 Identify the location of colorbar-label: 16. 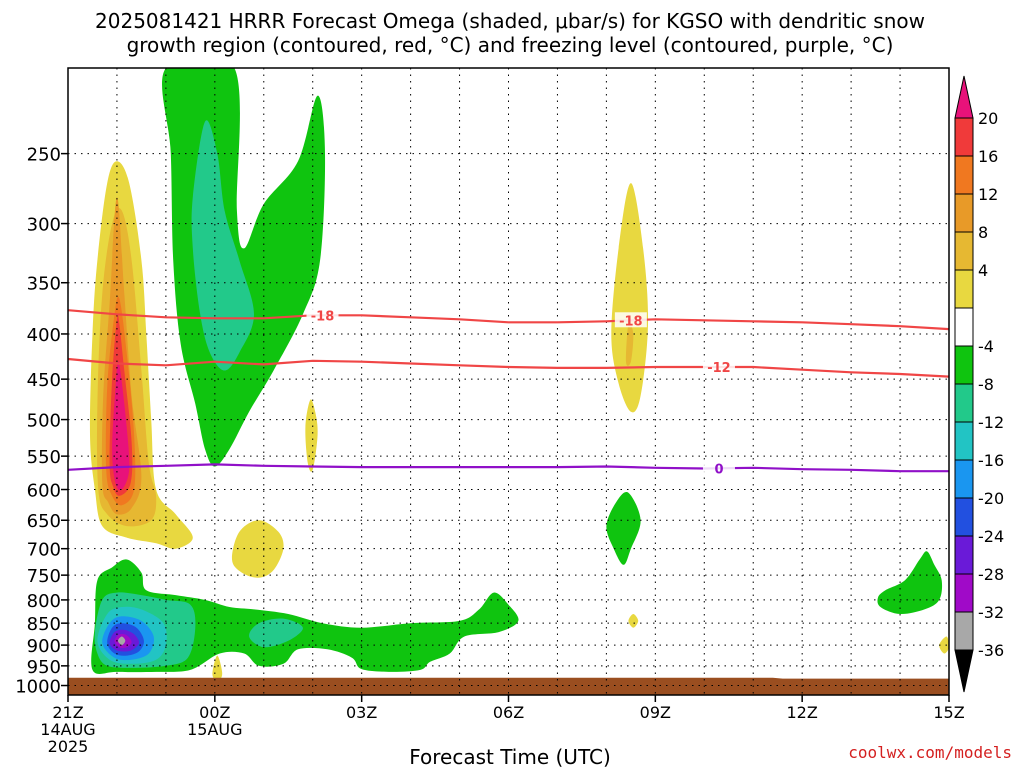
(988, 156).